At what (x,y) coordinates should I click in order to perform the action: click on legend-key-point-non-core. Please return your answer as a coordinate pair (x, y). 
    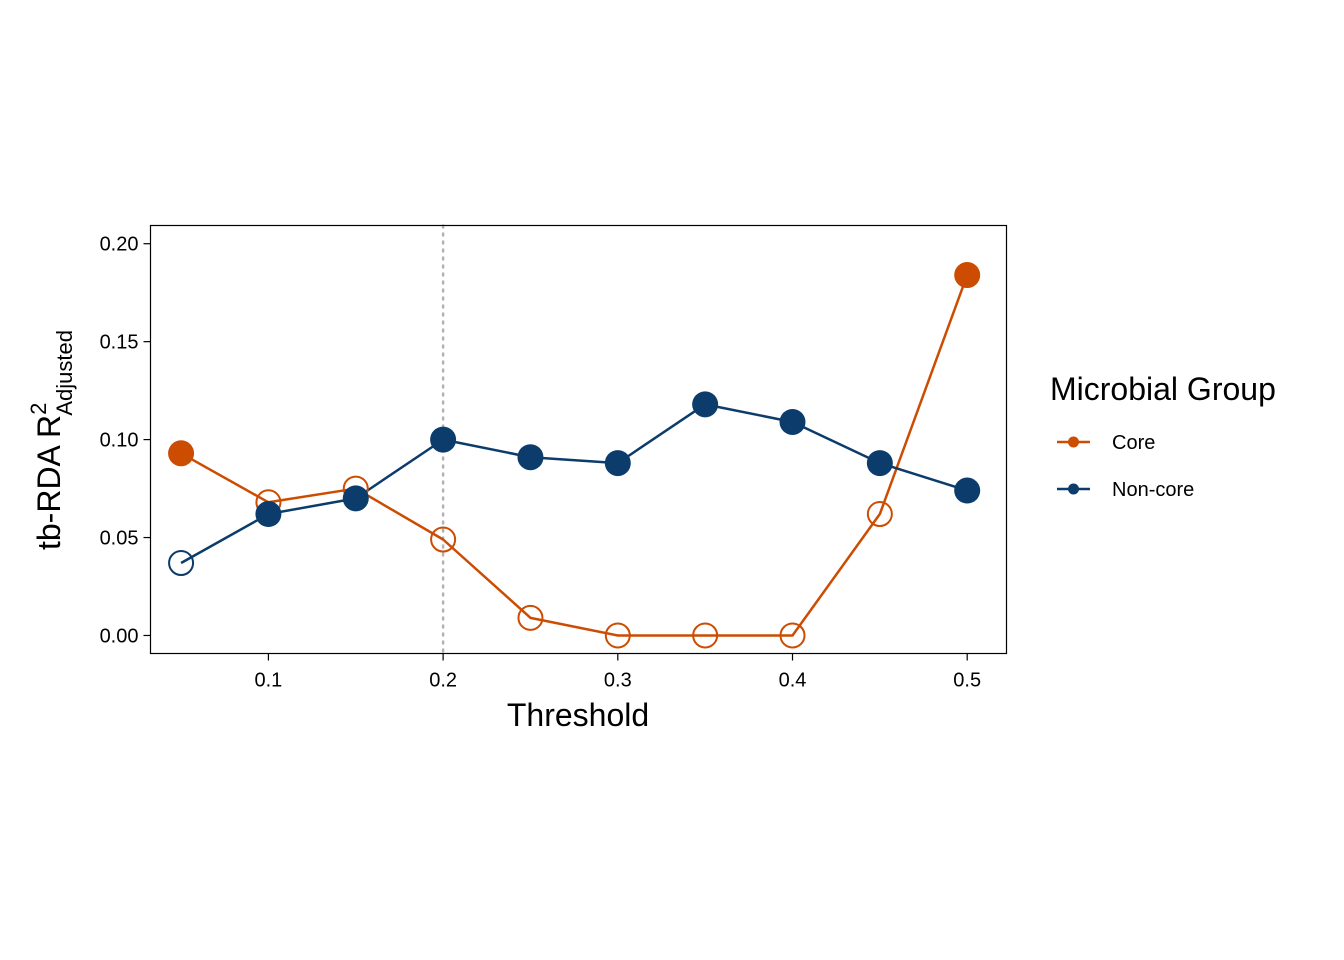
    Looking at the image, I should click on (1073, 489).